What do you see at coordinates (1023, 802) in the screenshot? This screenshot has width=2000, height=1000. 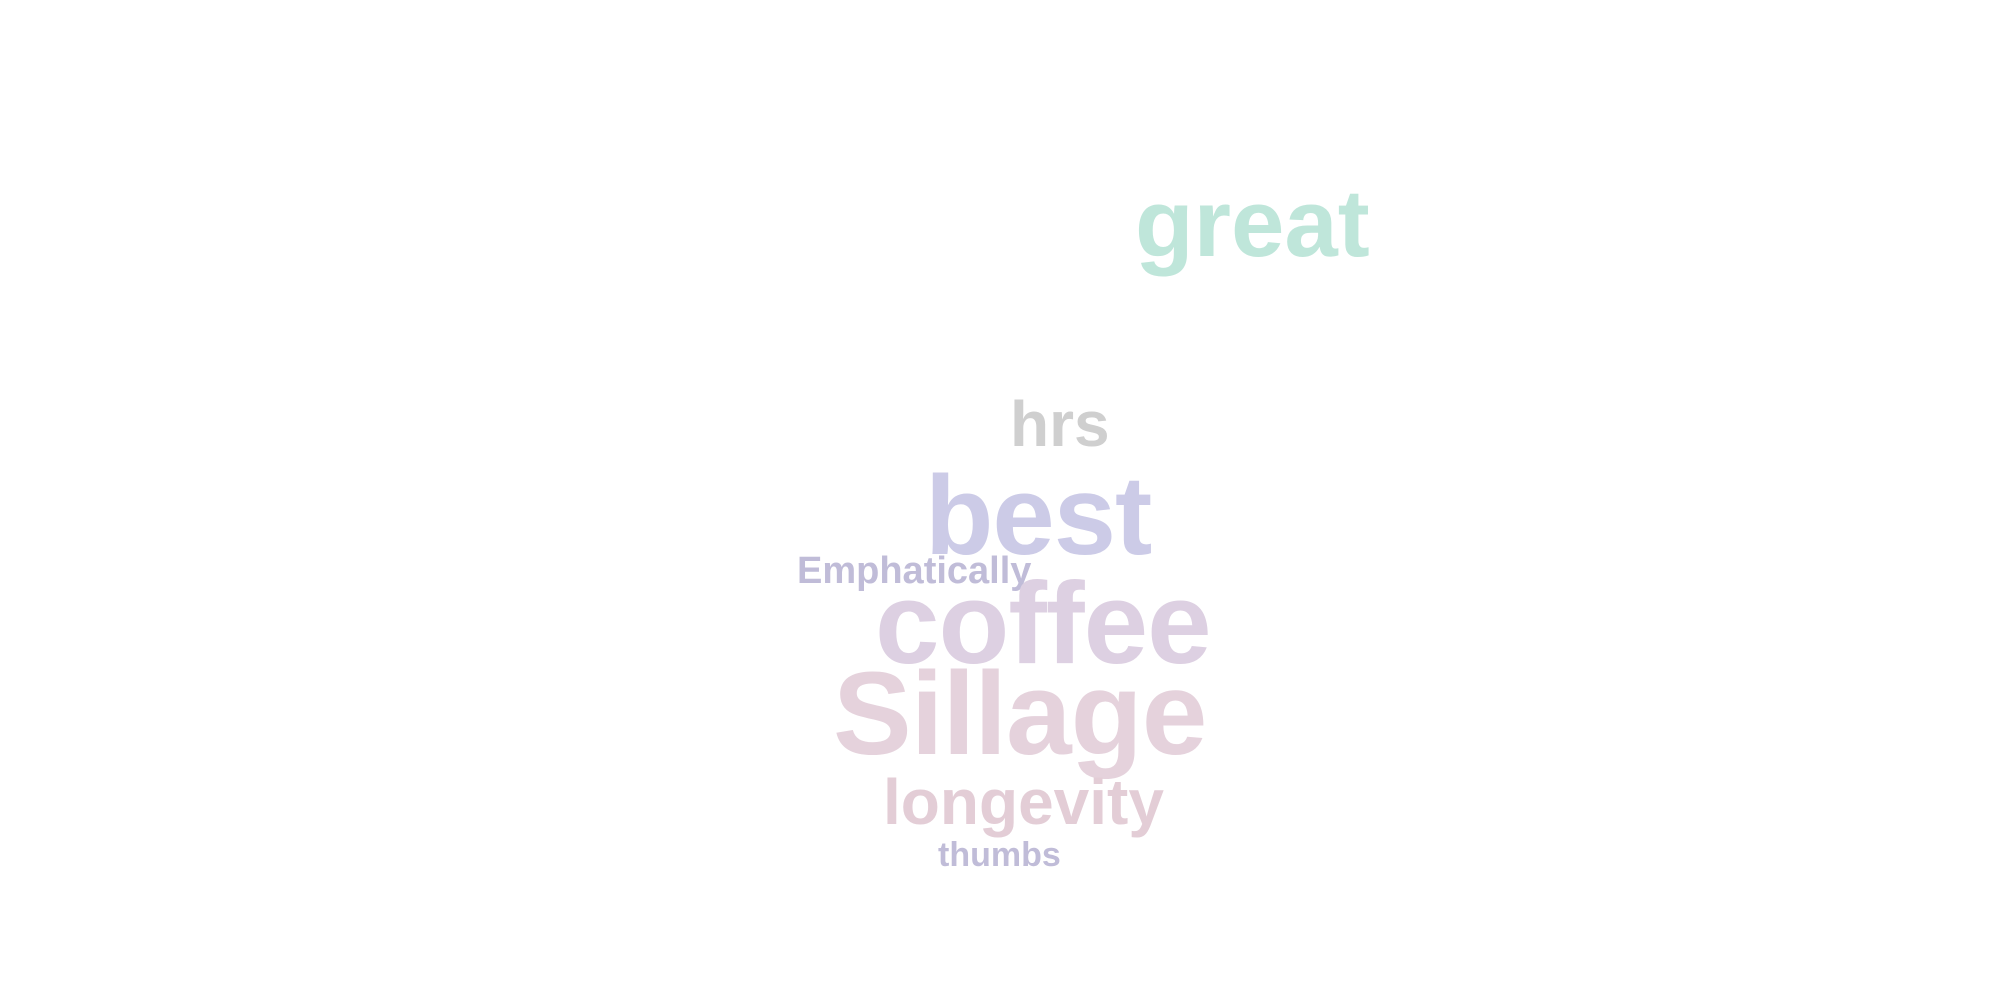 I see `word-longevity: longevity` at bounding box center [1023, 802].